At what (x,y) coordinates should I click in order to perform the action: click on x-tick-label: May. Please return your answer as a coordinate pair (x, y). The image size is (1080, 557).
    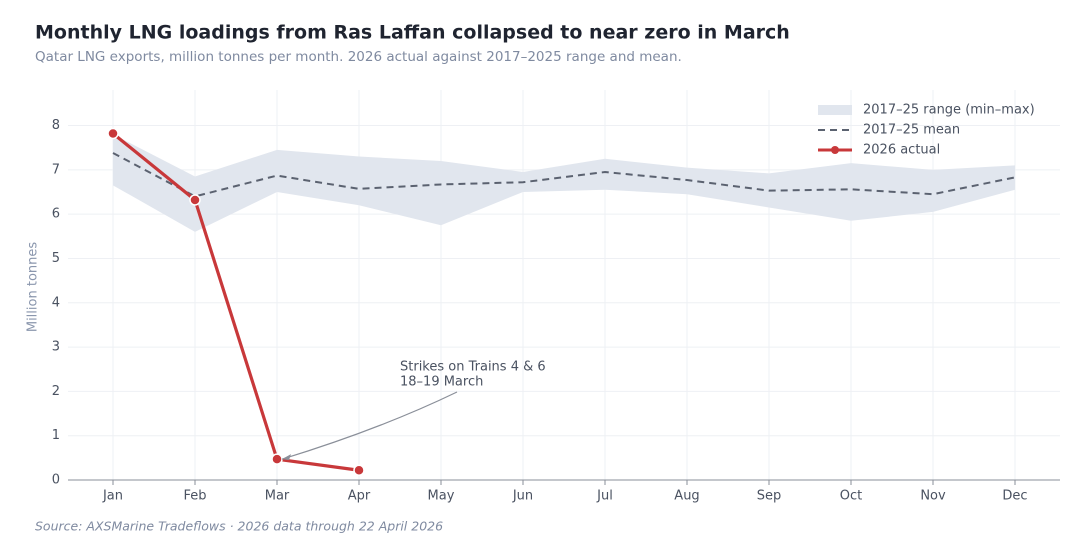
    Looking at the image, I should click on (441, 496).